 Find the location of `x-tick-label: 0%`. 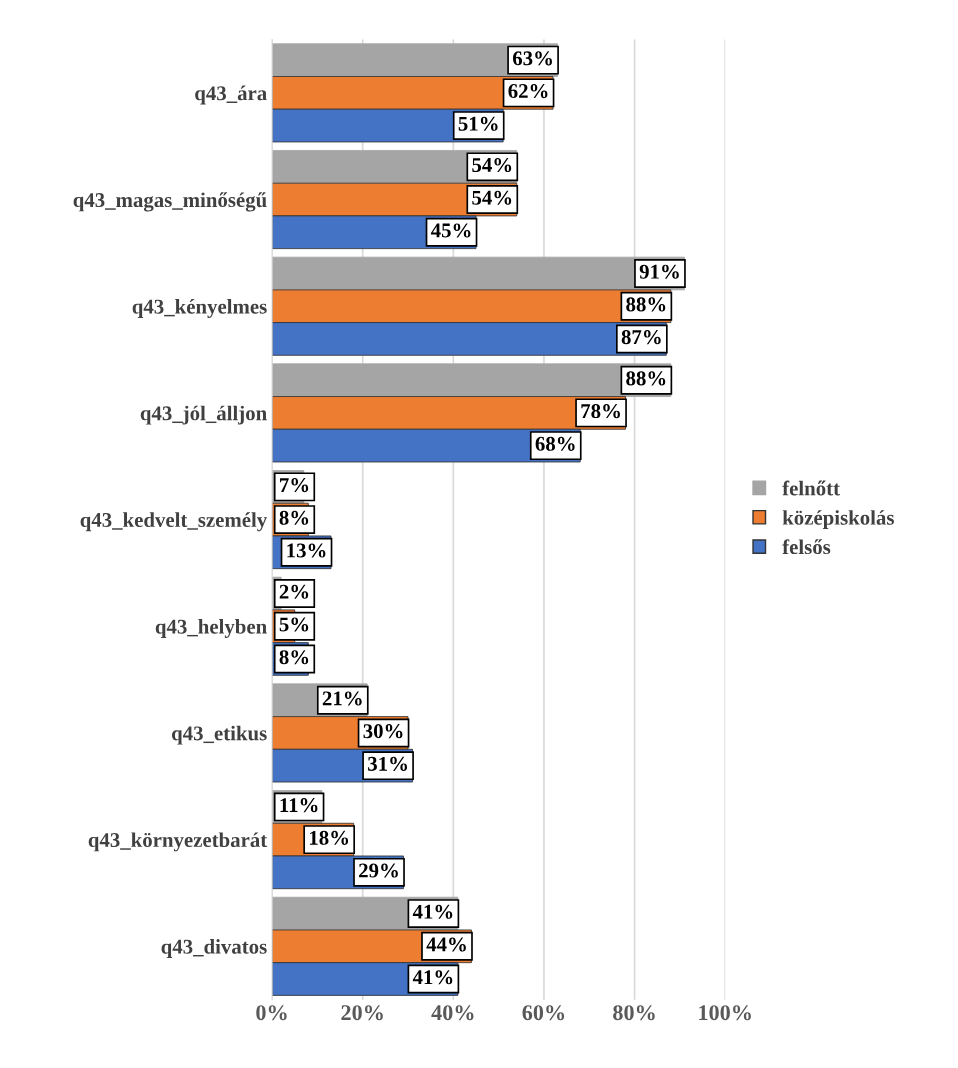

x-tick-label: 0% is located at coordinates (271, 1013).